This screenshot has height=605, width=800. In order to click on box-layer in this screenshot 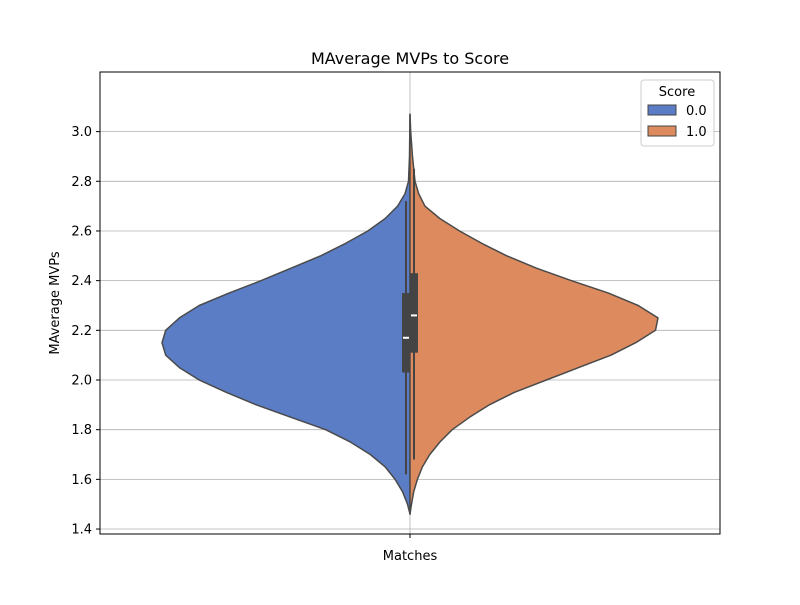, I will do `click(410, 321)`.